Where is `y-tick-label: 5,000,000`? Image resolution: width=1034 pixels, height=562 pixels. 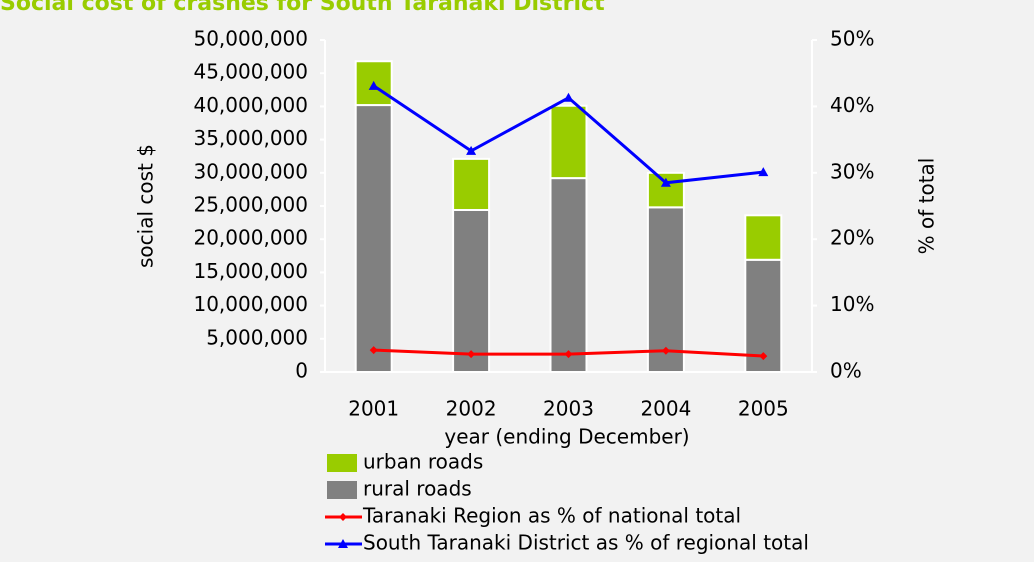
y-tick-label: 5,000,000 is located at coordinates (257, 337).